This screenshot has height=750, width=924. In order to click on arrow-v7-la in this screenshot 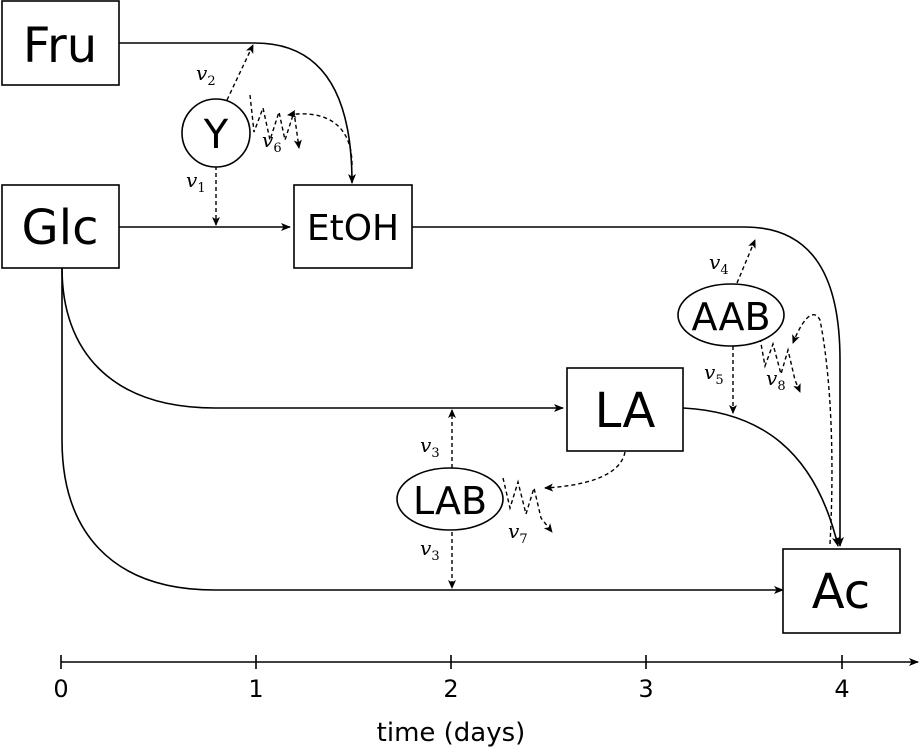, I will do `click(585, 471)`.